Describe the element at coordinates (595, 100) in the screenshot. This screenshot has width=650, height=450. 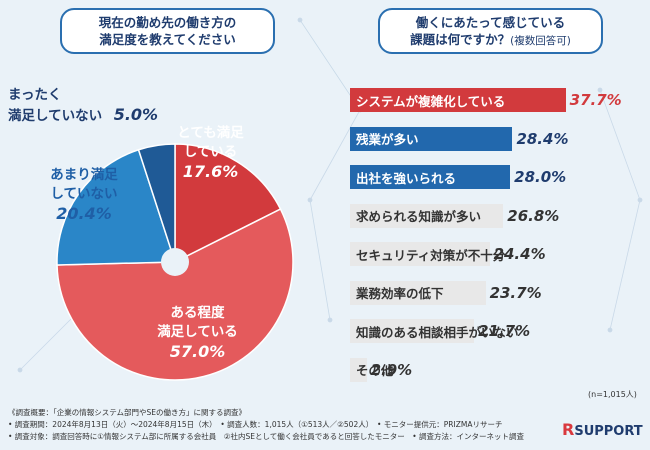
I see `bar-value-label: 37.7%` at that location.